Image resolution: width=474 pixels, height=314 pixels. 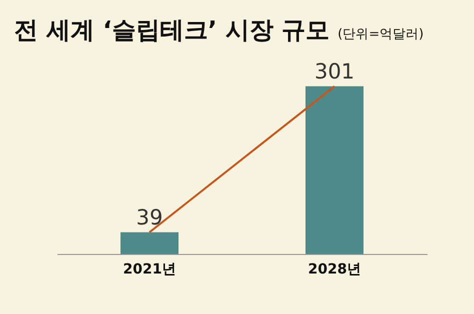 I want to click on data-label: 301, so click(x=334, y=71).